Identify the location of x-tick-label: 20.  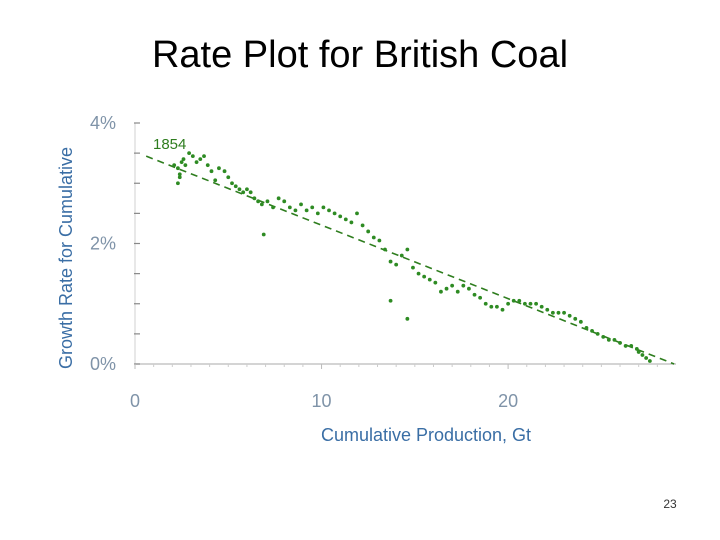
(508, 401).